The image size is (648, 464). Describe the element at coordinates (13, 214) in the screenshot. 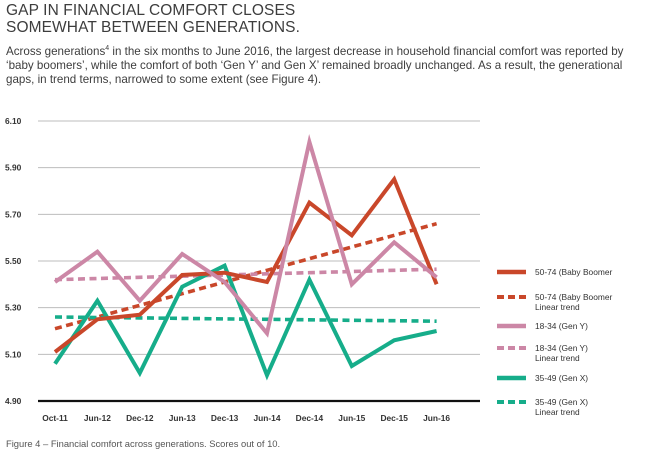

I see `y-tick-label: 5.70` at that location.